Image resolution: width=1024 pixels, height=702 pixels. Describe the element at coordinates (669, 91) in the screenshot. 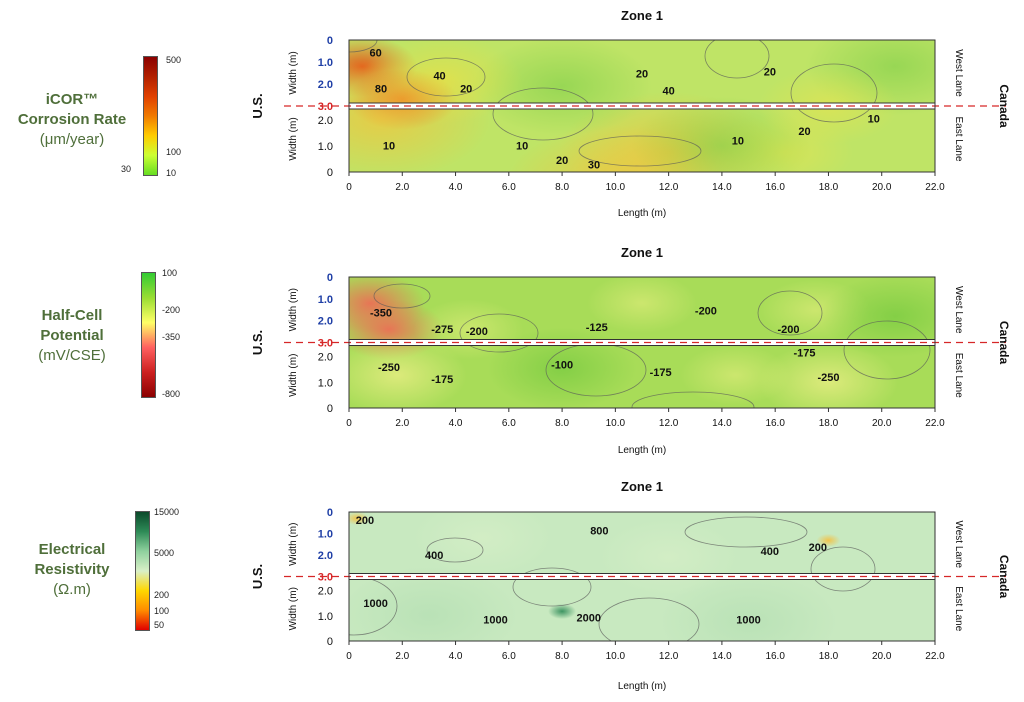

I see `contour-label: 40` at that location.